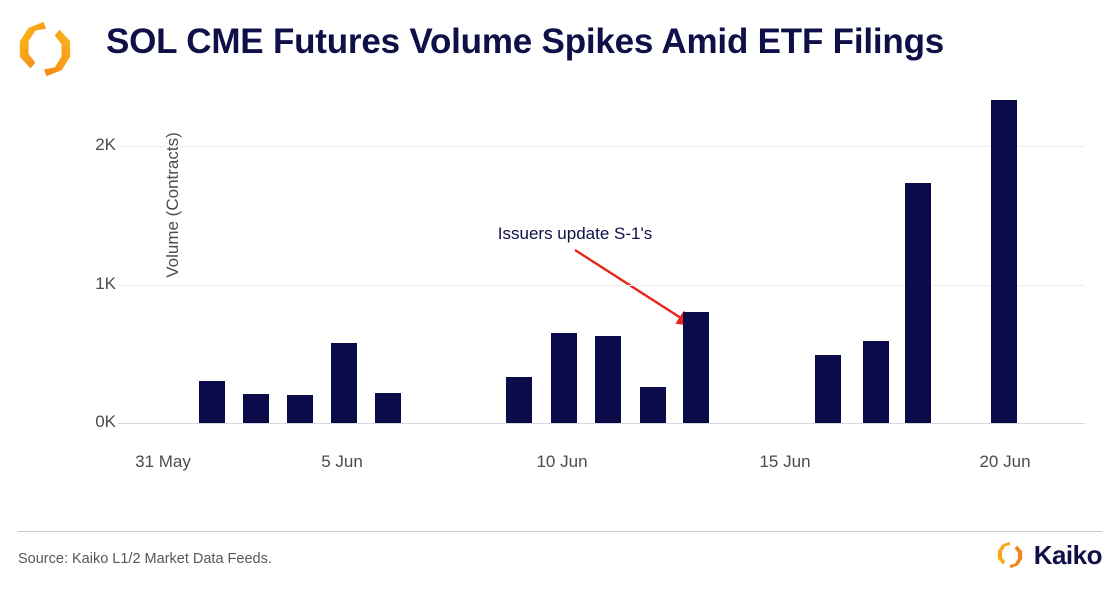 This screenshot has width=1120, height=592. I want to click on x-axis-line, so click(601, 423).